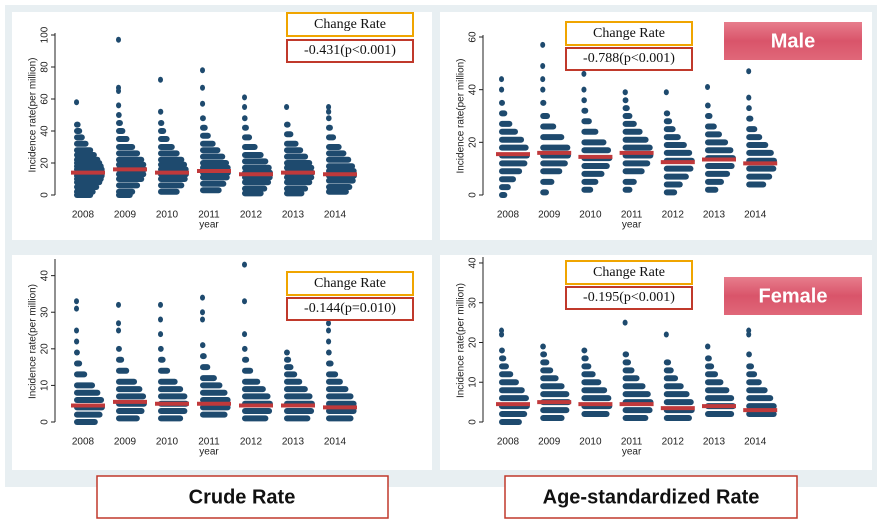  What do you see at coordinates (45, 195) in the screenshot?
I see `y-tick-label: 0` at bounding box center [45, 195].